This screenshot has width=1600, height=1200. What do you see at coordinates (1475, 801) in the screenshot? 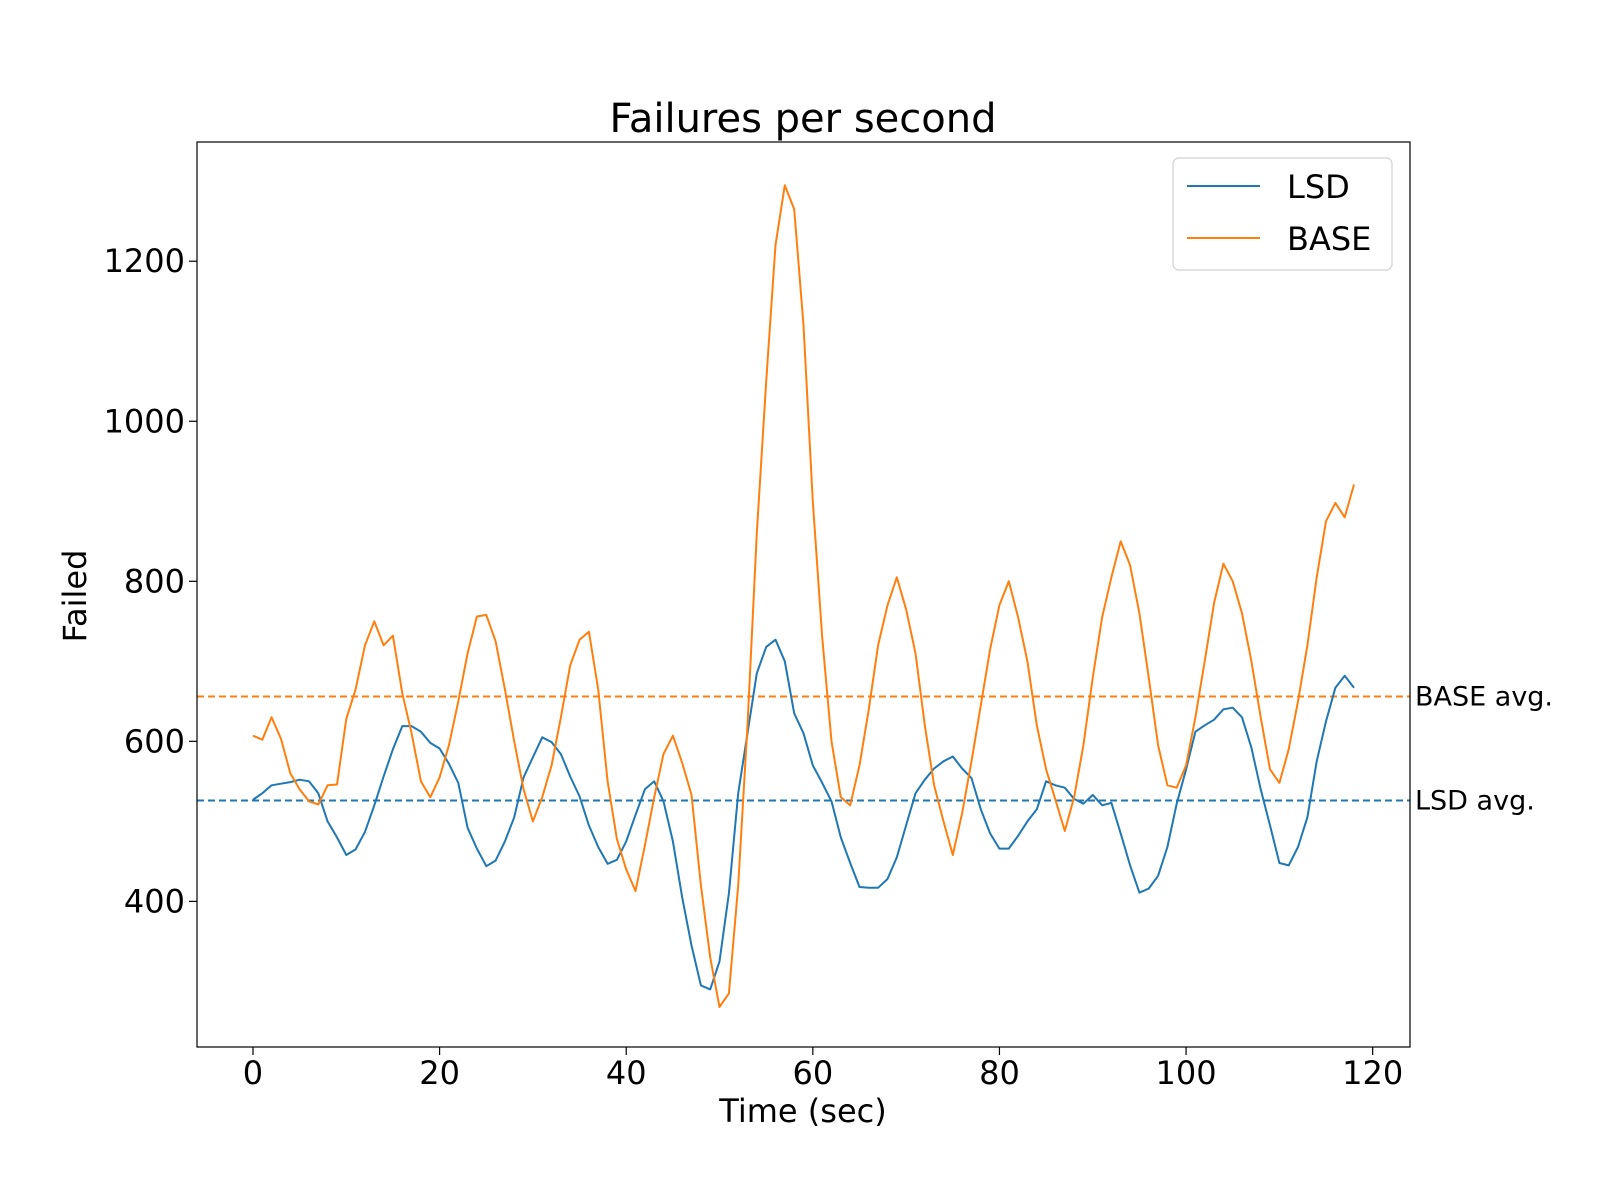
I see `avg-label-lsd: LSD avg.` at bounding box center [1475, 801].